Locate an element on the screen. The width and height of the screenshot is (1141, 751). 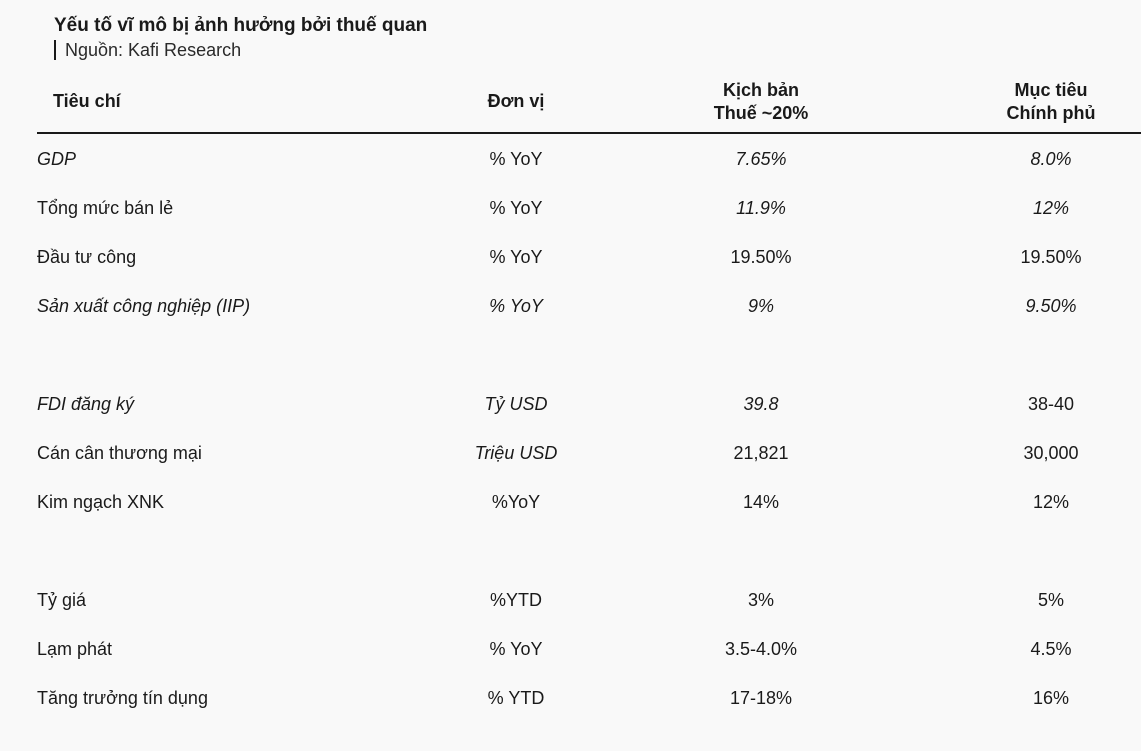
row-target: 16% is located at coordinates (1051, 698).